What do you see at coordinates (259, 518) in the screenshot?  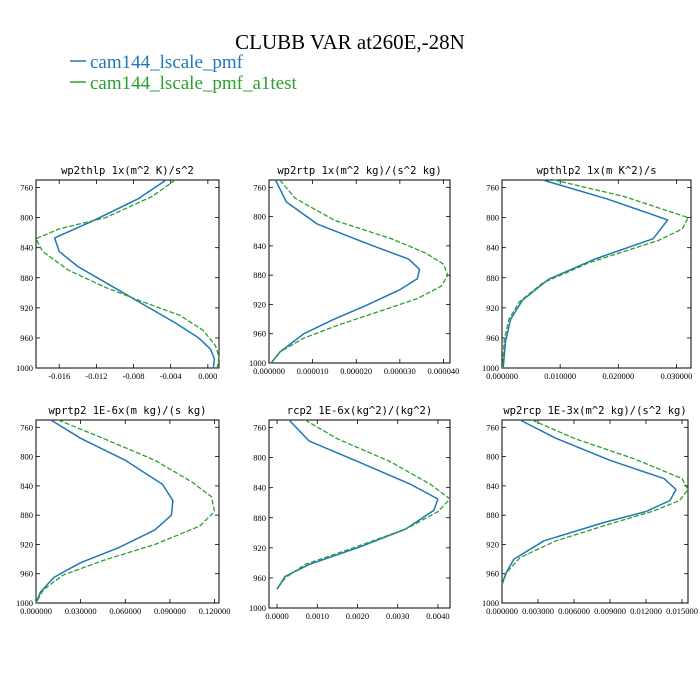 I see `y-tick-label-4-3: 880` at bounding box center [259, 518].